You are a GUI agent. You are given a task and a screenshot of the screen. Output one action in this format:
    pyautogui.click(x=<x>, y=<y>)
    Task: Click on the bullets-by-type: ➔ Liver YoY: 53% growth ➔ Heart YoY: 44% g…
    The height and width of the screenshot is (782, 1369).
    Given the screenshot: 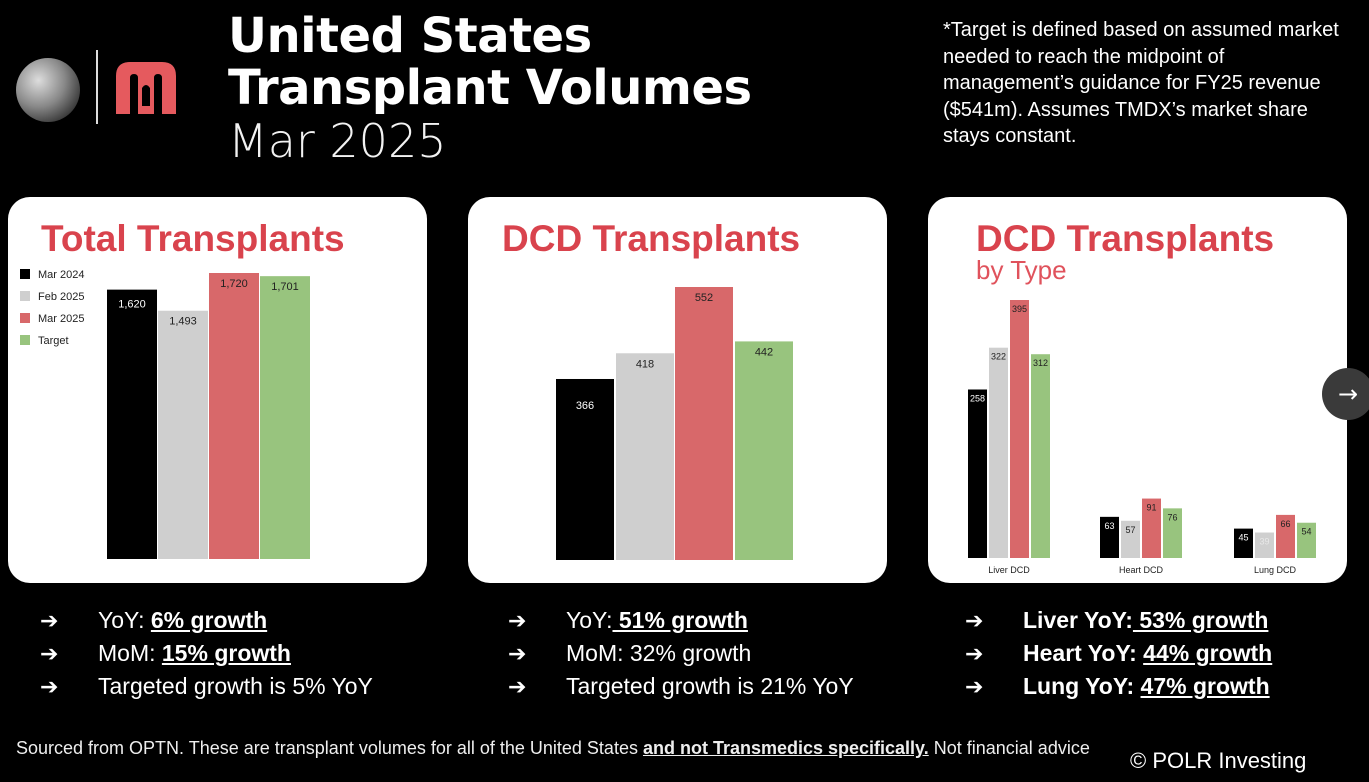 What is the action you would take?
    pyautogui.click(x=1118, y=653)
    